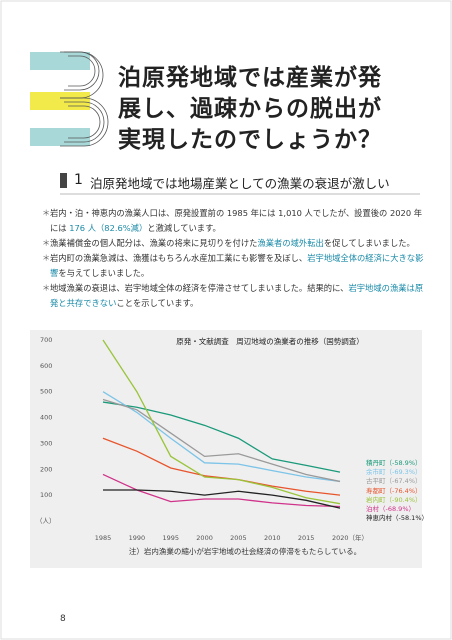 This screenshot has height=640, width=452. What do you see at coordinates (394, 471) in the screenshot?
I see `legend-label: 余市町（-69.3%）` at bounding box center [394, 471].